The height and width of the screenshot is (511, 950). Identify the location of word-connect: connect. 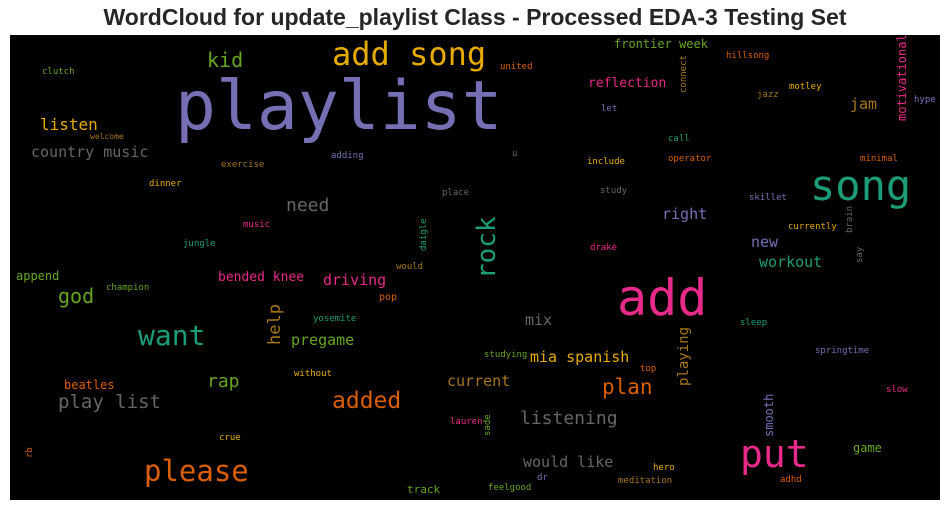
(684, 74).